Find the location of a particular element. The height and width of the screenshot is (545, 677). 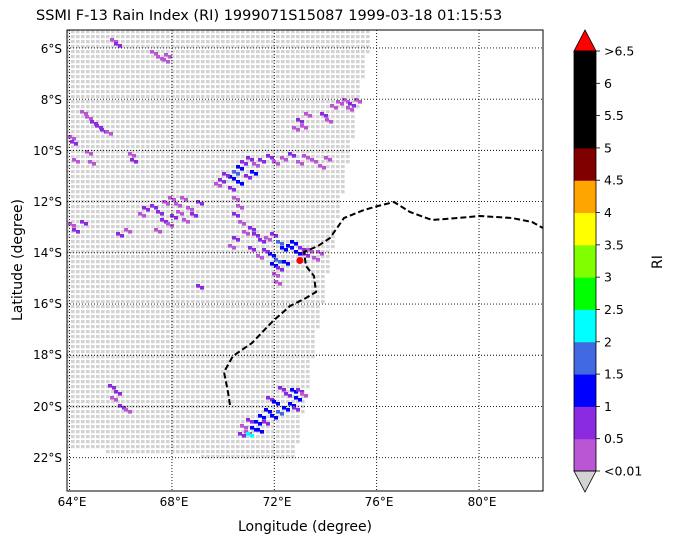

storm-center-marker is located at coordinates (300, 260).